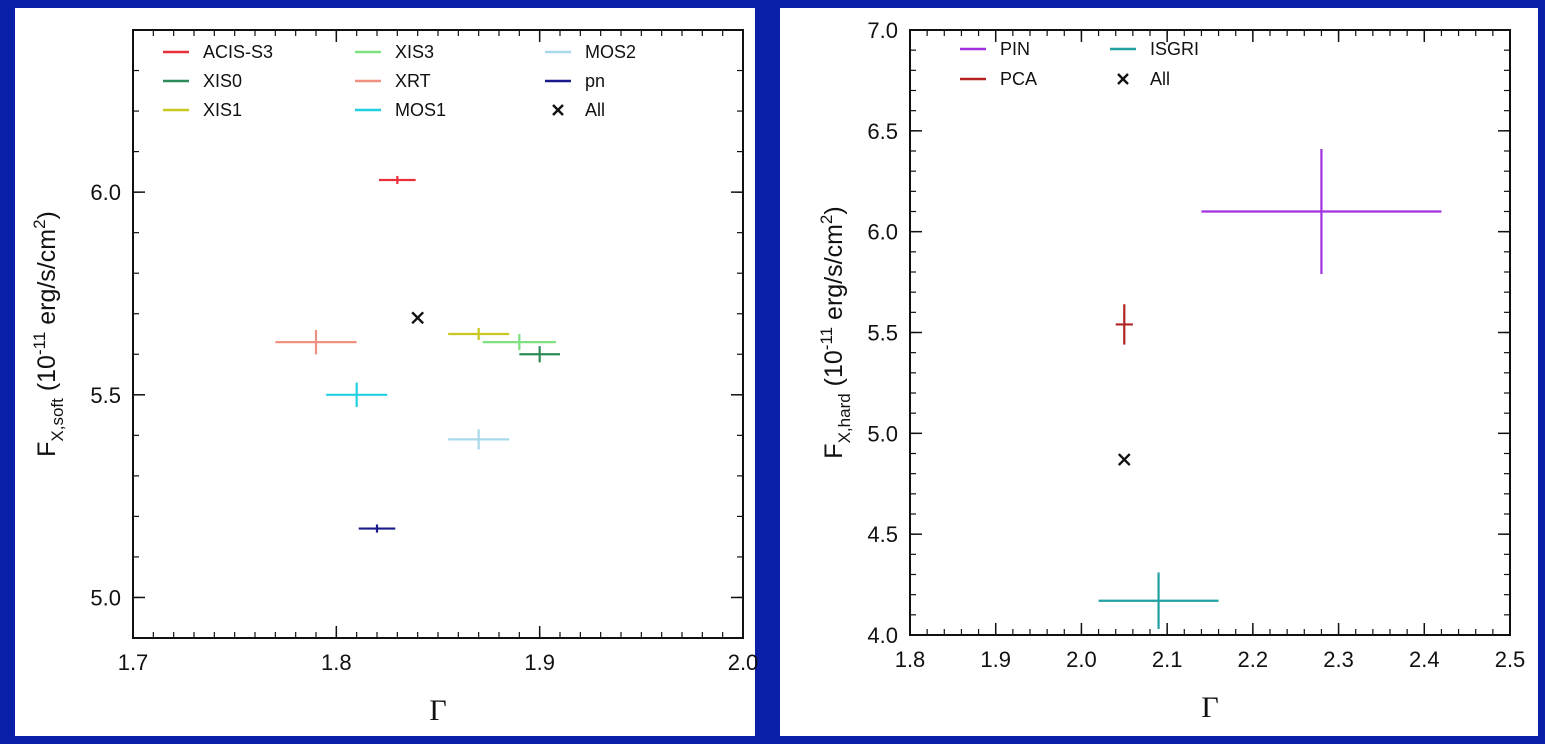 This screenshot has width=1545, height=744. Describe the element at coordinates (1018, 79) in the screenshot. I see `legend-label: PCA` at that location.